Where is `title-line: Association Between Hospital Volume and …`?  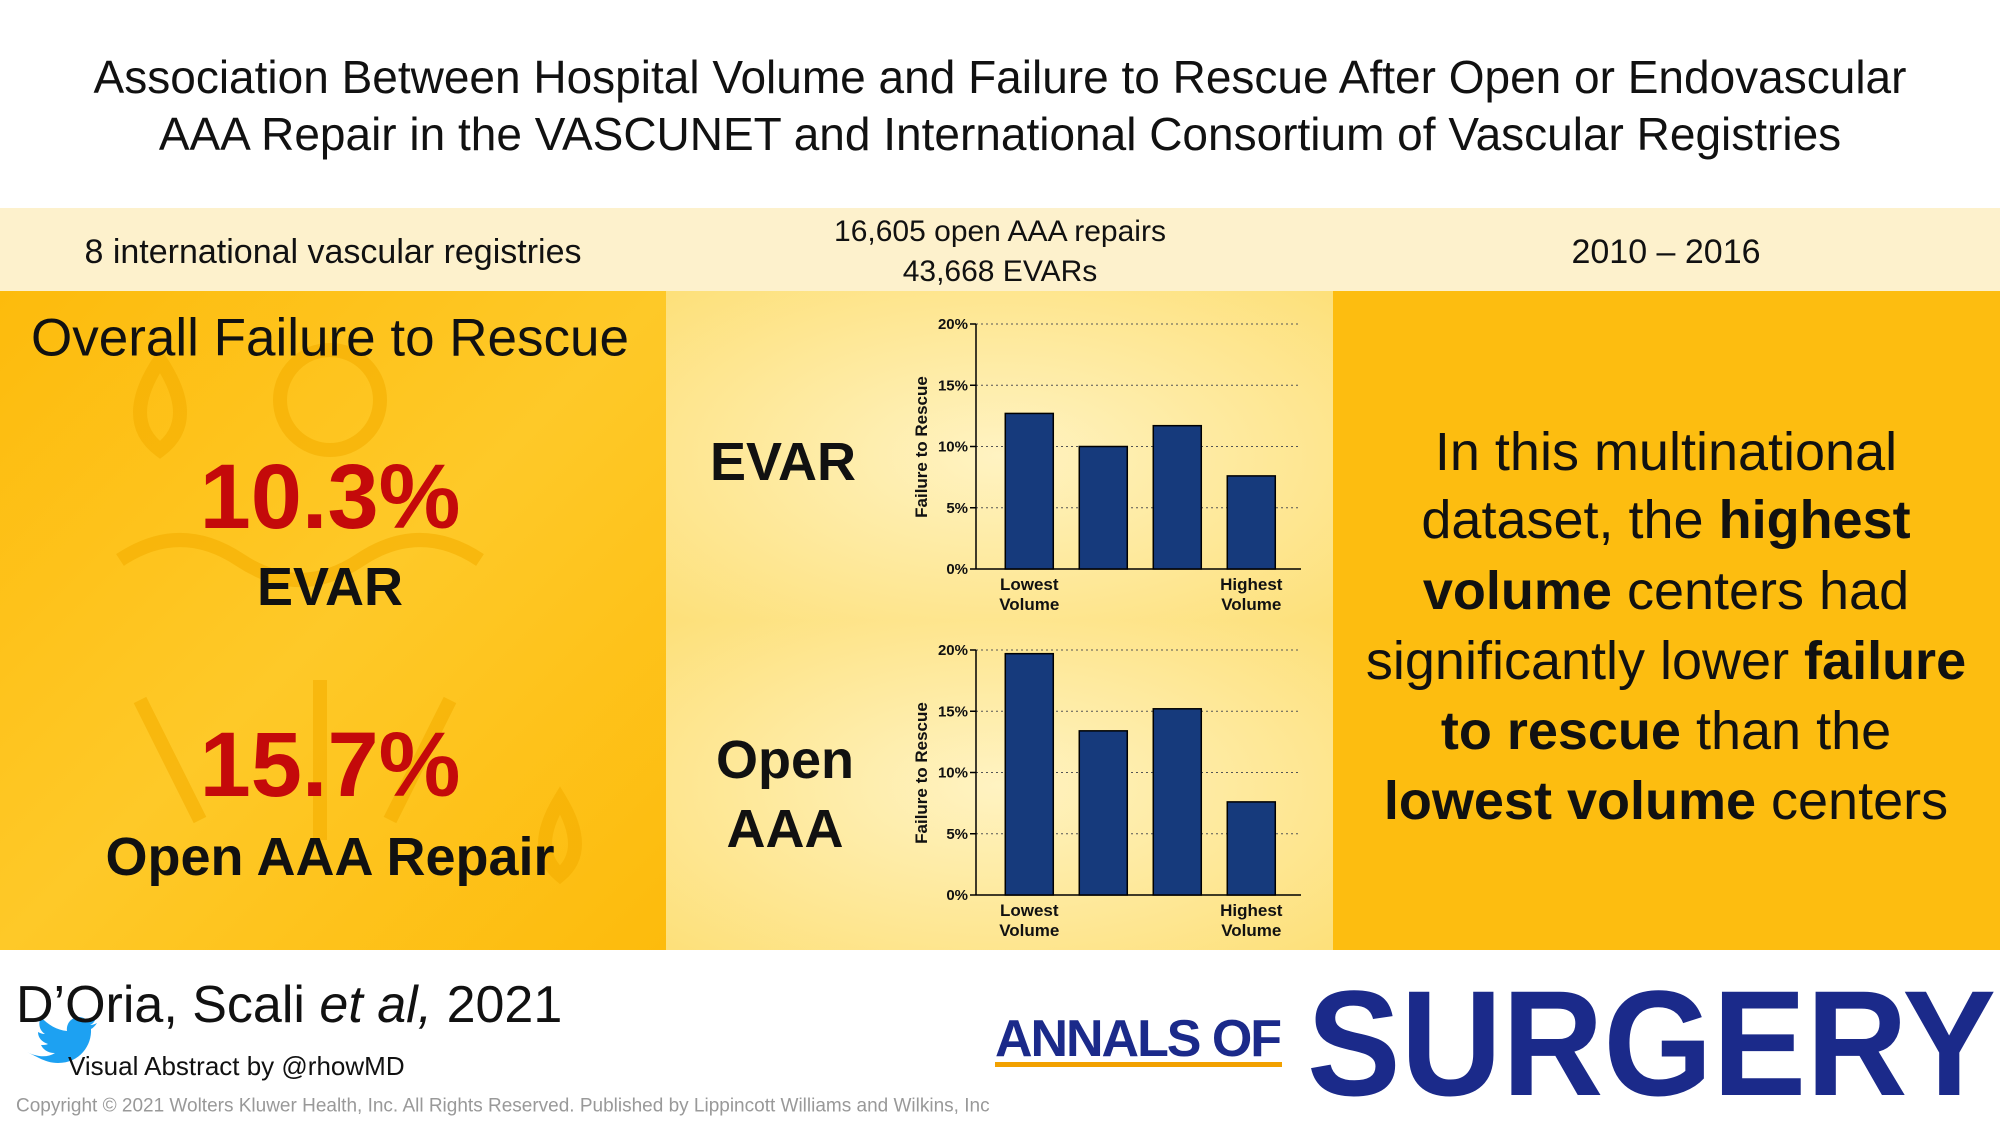 title-line: Association Between Hospital Volume and … is located at coordinates (1000, 77).